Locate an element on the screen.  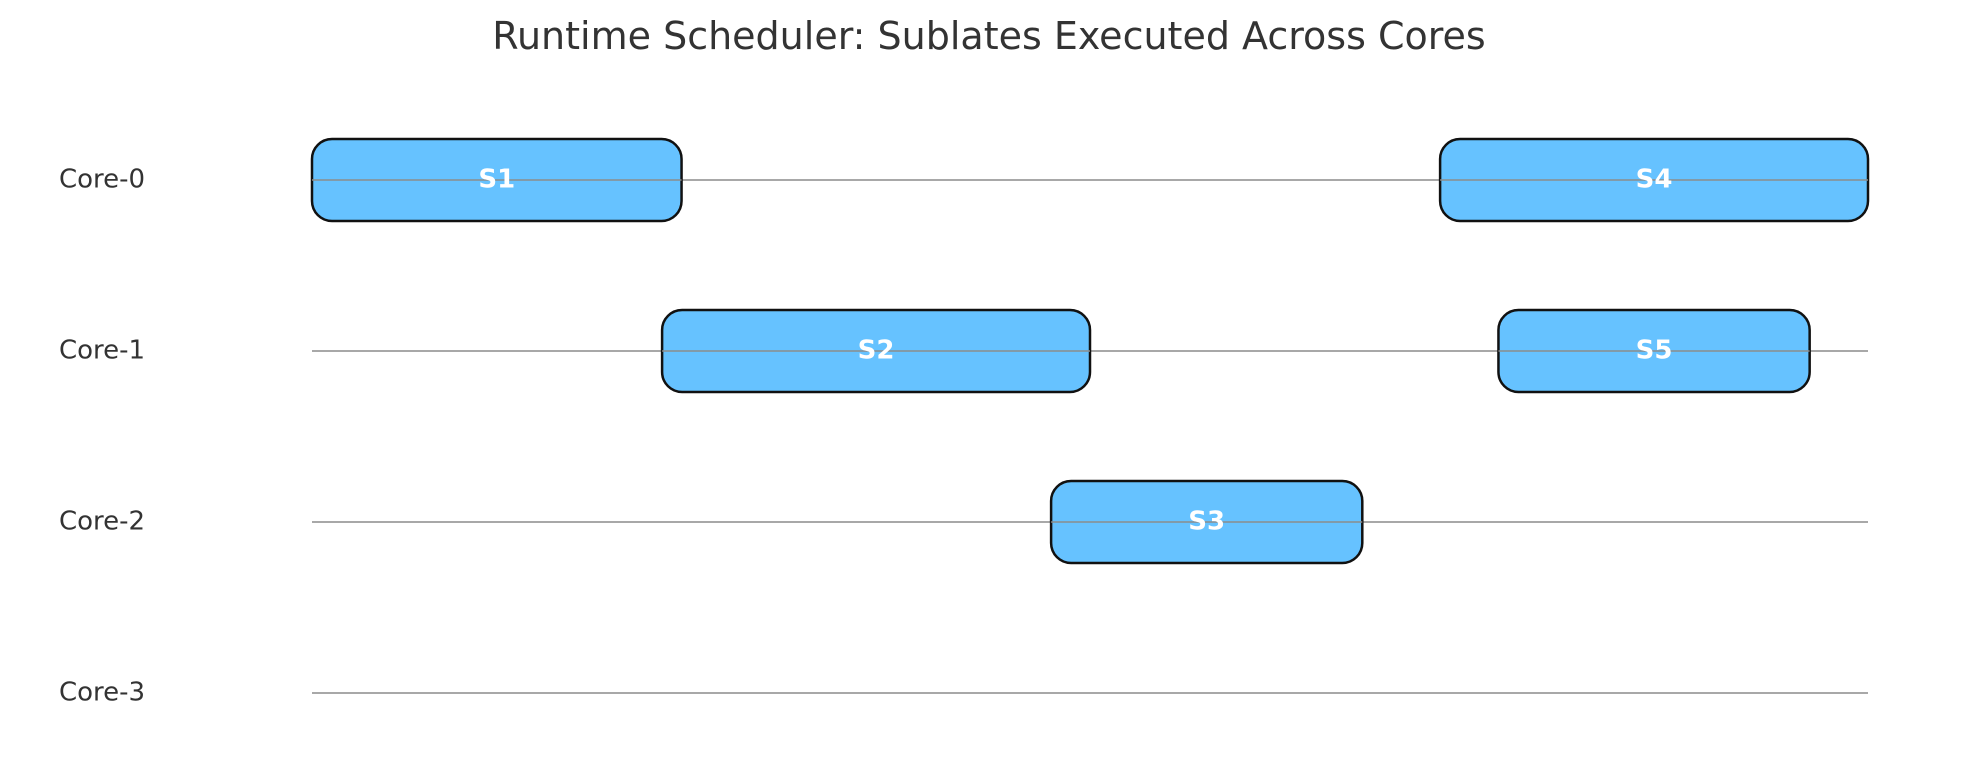
row-label-core-0: Core-0 is located at coordinates (102, 180).